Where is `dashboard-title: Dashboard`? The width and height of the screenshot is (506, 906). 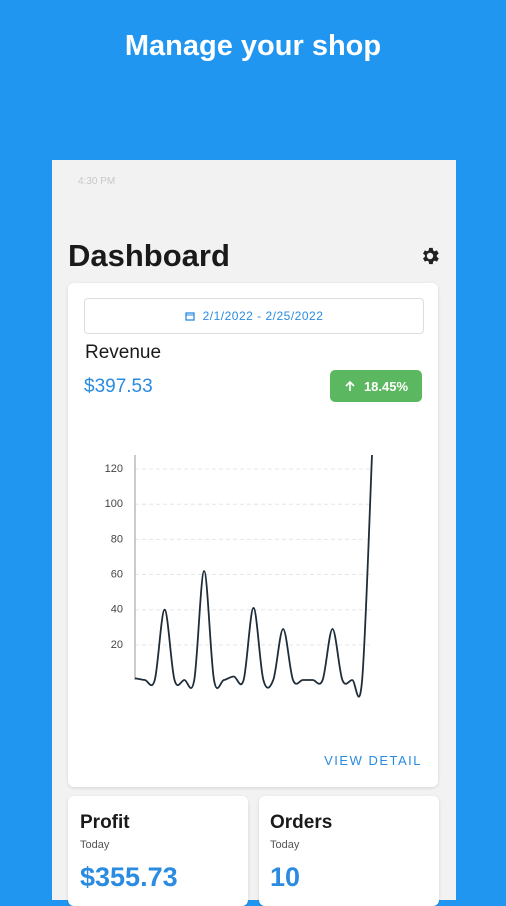 dashboard-title: Dashboard is located at coordinates (149, 255).